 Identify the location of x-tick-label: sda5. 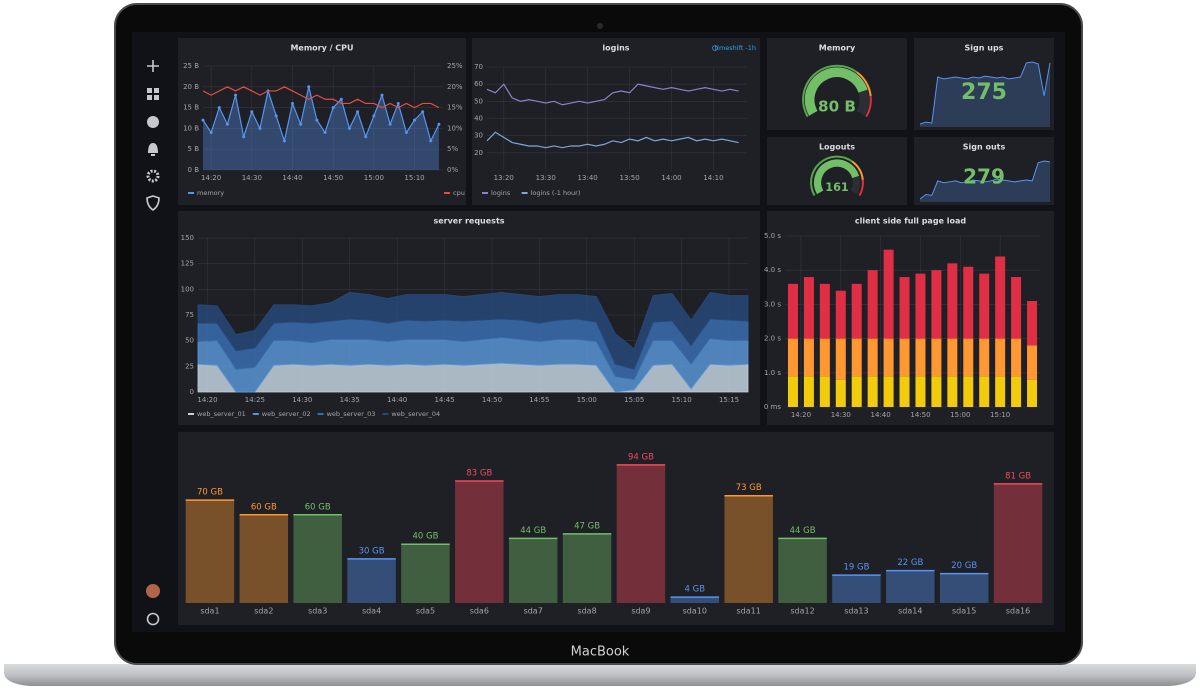
(425, 611).